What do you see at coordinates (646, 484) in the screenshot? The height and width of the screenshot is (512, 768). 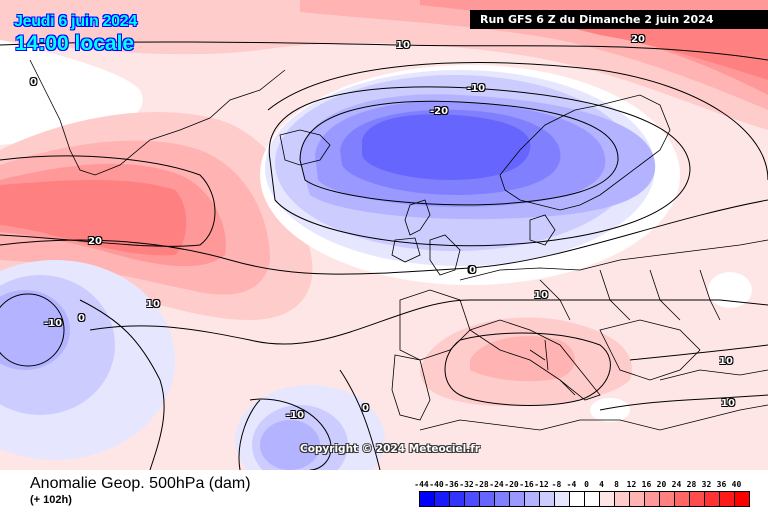 I see `legend-tick-label: 16` at bounding box center [646, 484].